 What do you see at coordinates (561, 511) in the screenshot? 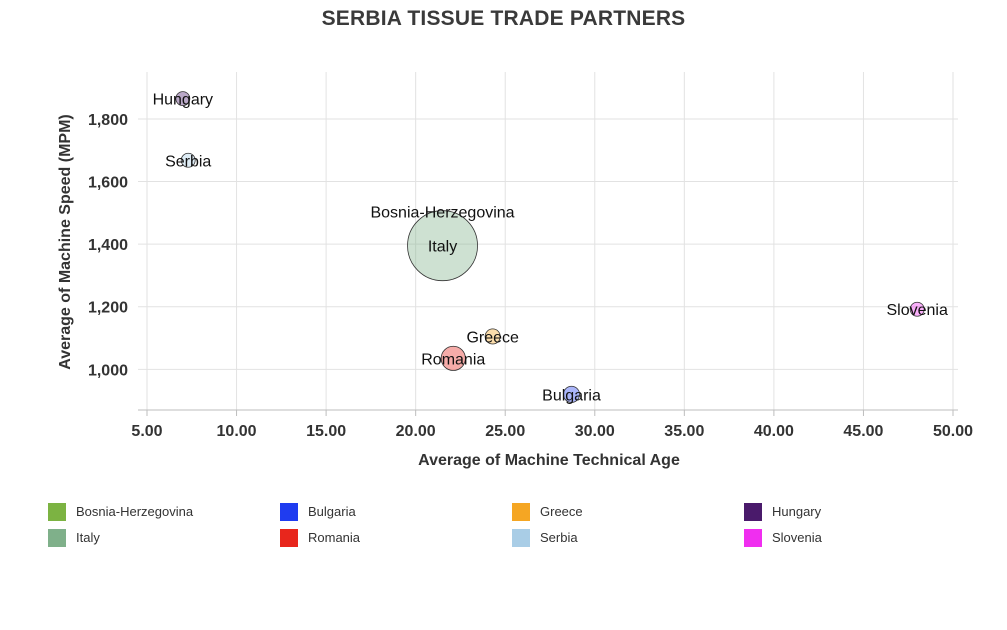
I see `legend-label: Greece` at bounding box center [561, 511].